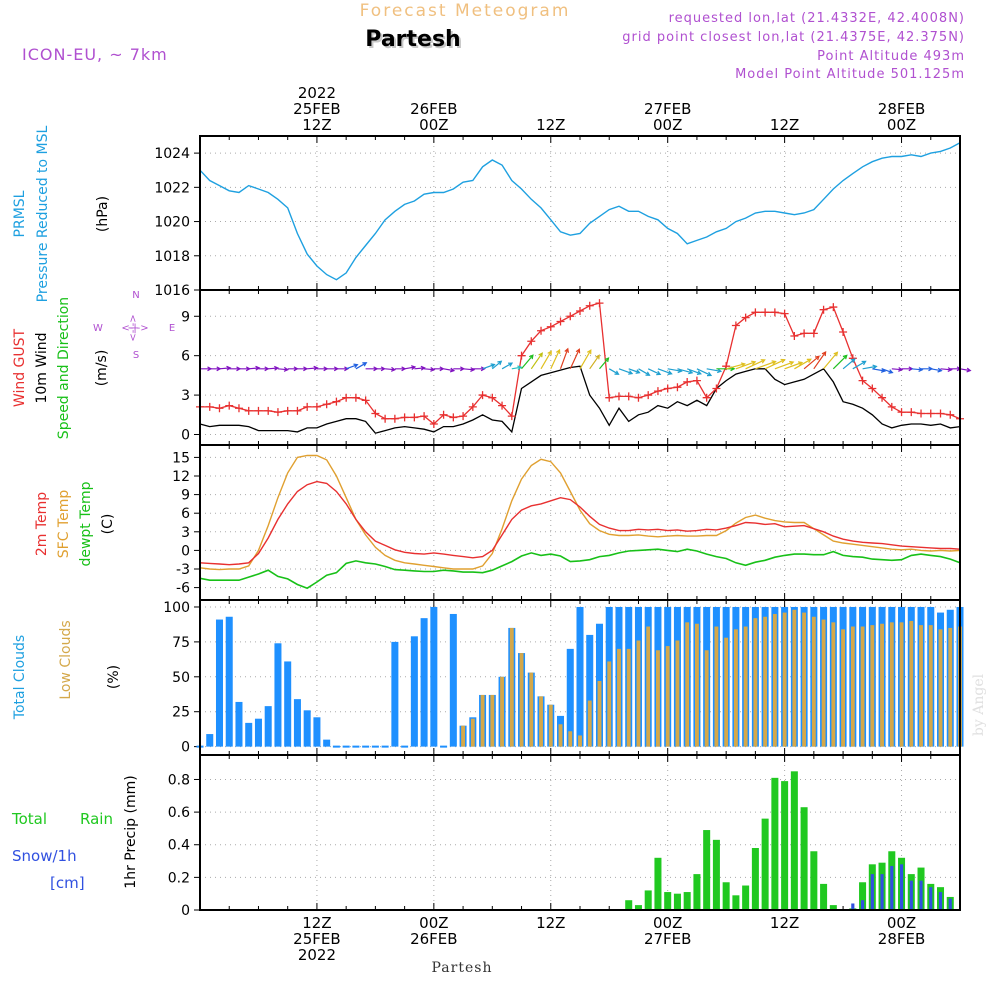 Image resolution: width=1000 pixels, height=1000 pixels. I want to click on time-label-bottom: 25FEB, so click(316, 939).